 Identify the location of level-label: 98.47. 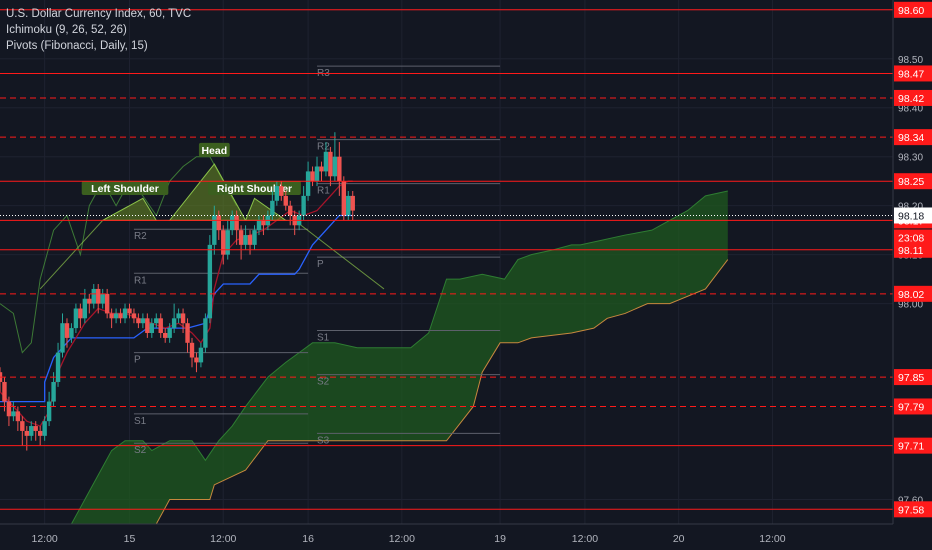
(911, 74).